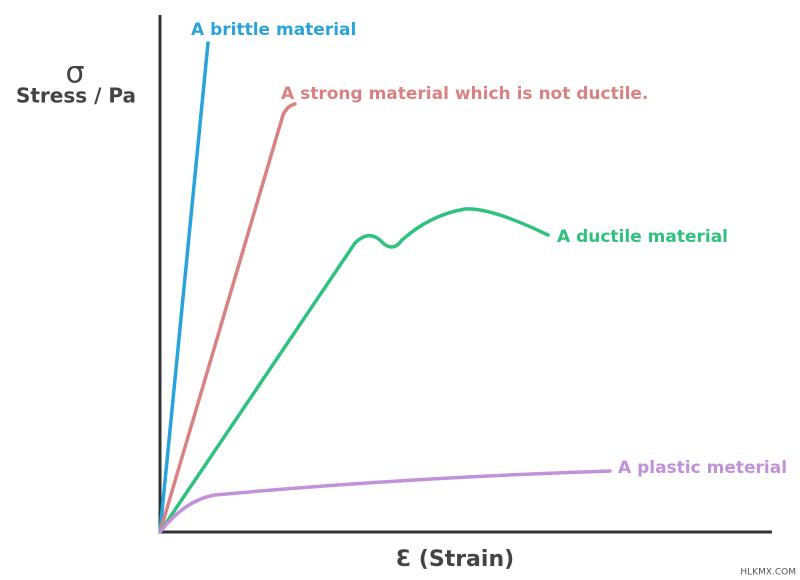 Image resolution: width=800 pixels, height=580 pixels. I want to click on y-axis-label: Stress / Pa, so click(76, 96).